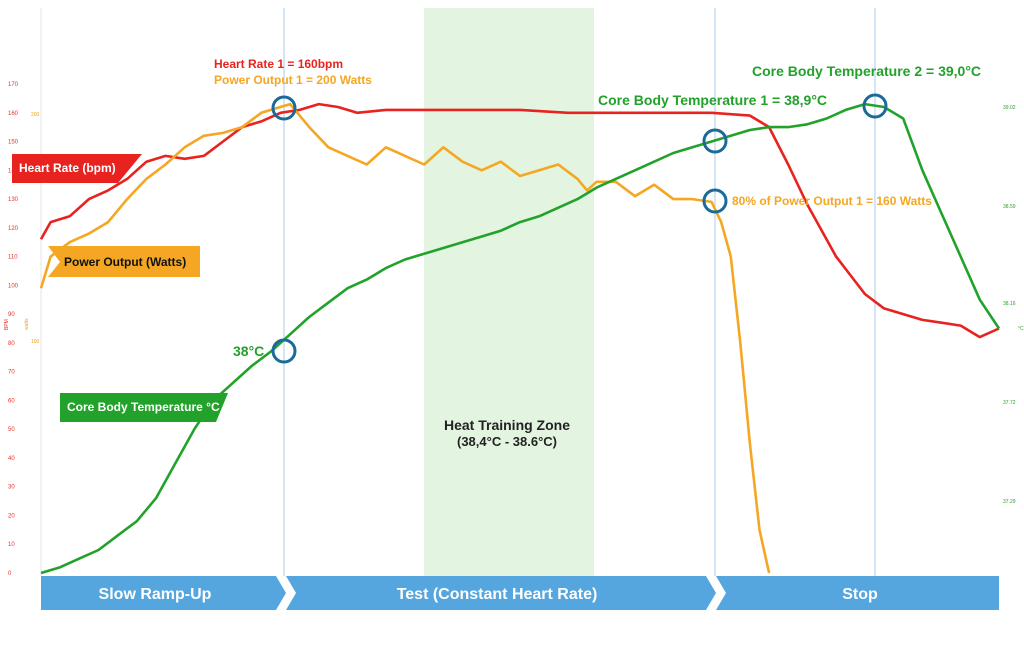 This screenshot has width=1024, height=645. I want to click on power-tick-label: 200, so click(35, 115).